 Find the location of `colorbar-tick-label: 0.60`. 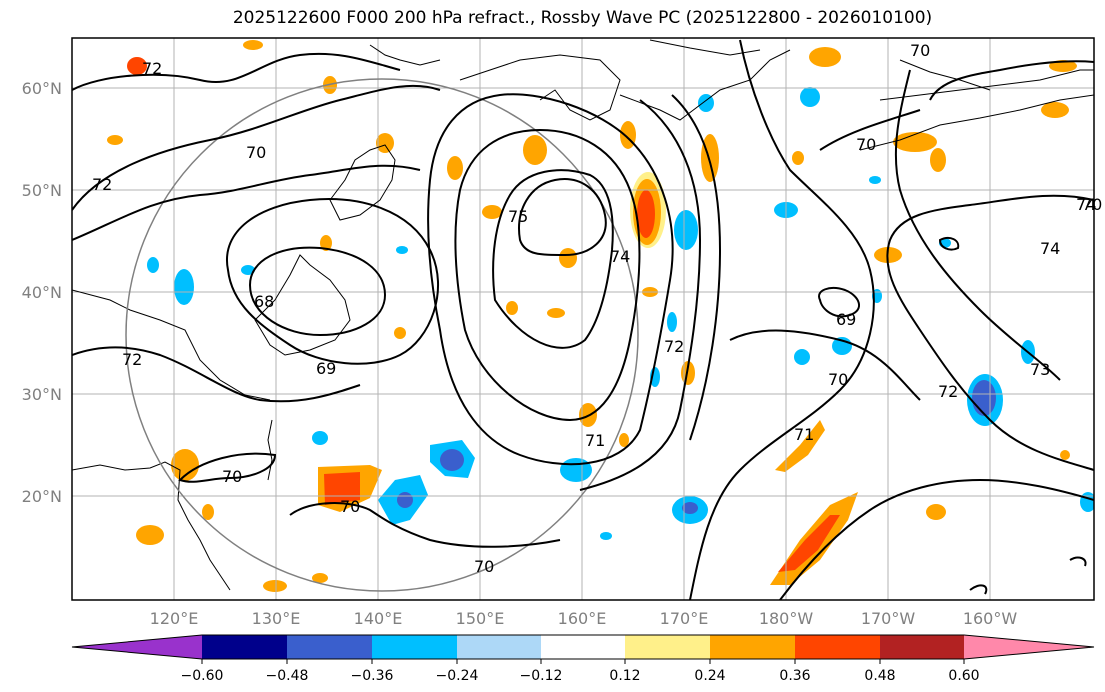

colorbar-tick-label: 0.60 is located at coordinates (963, 676).